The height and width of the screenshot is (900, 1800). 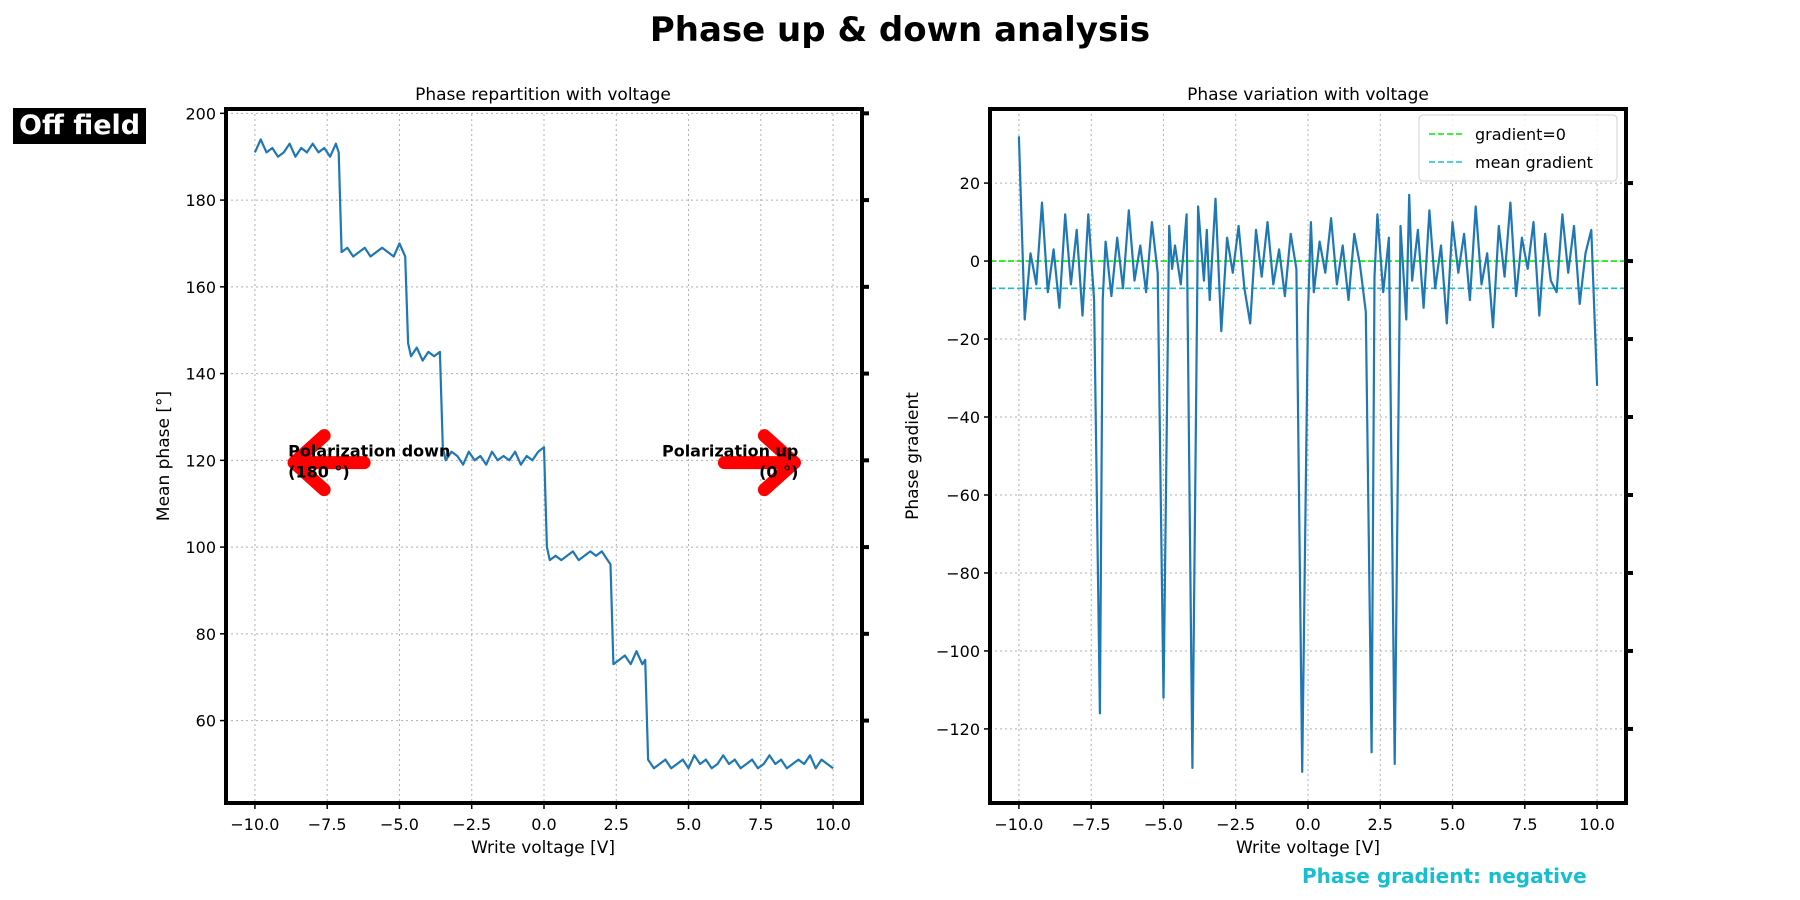 I want to click on left-annotation-text: (0 °), so click(x=778, y=472).